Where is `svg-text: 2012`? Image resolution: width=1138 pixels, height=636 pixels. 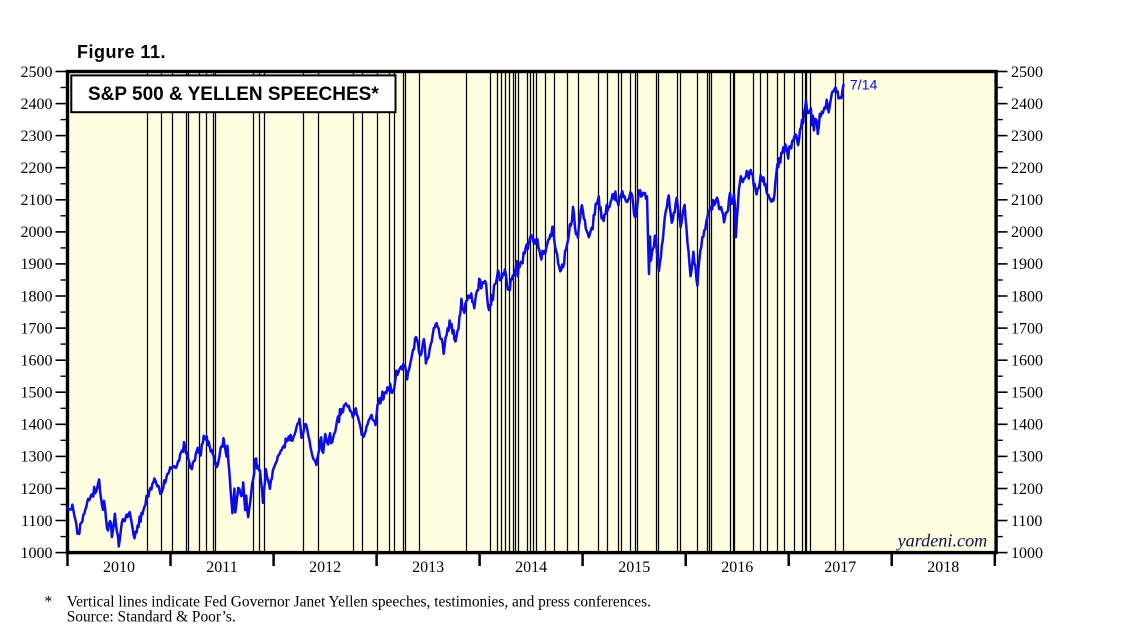 svg-text: 2012 is located at coordinates (325, 567).